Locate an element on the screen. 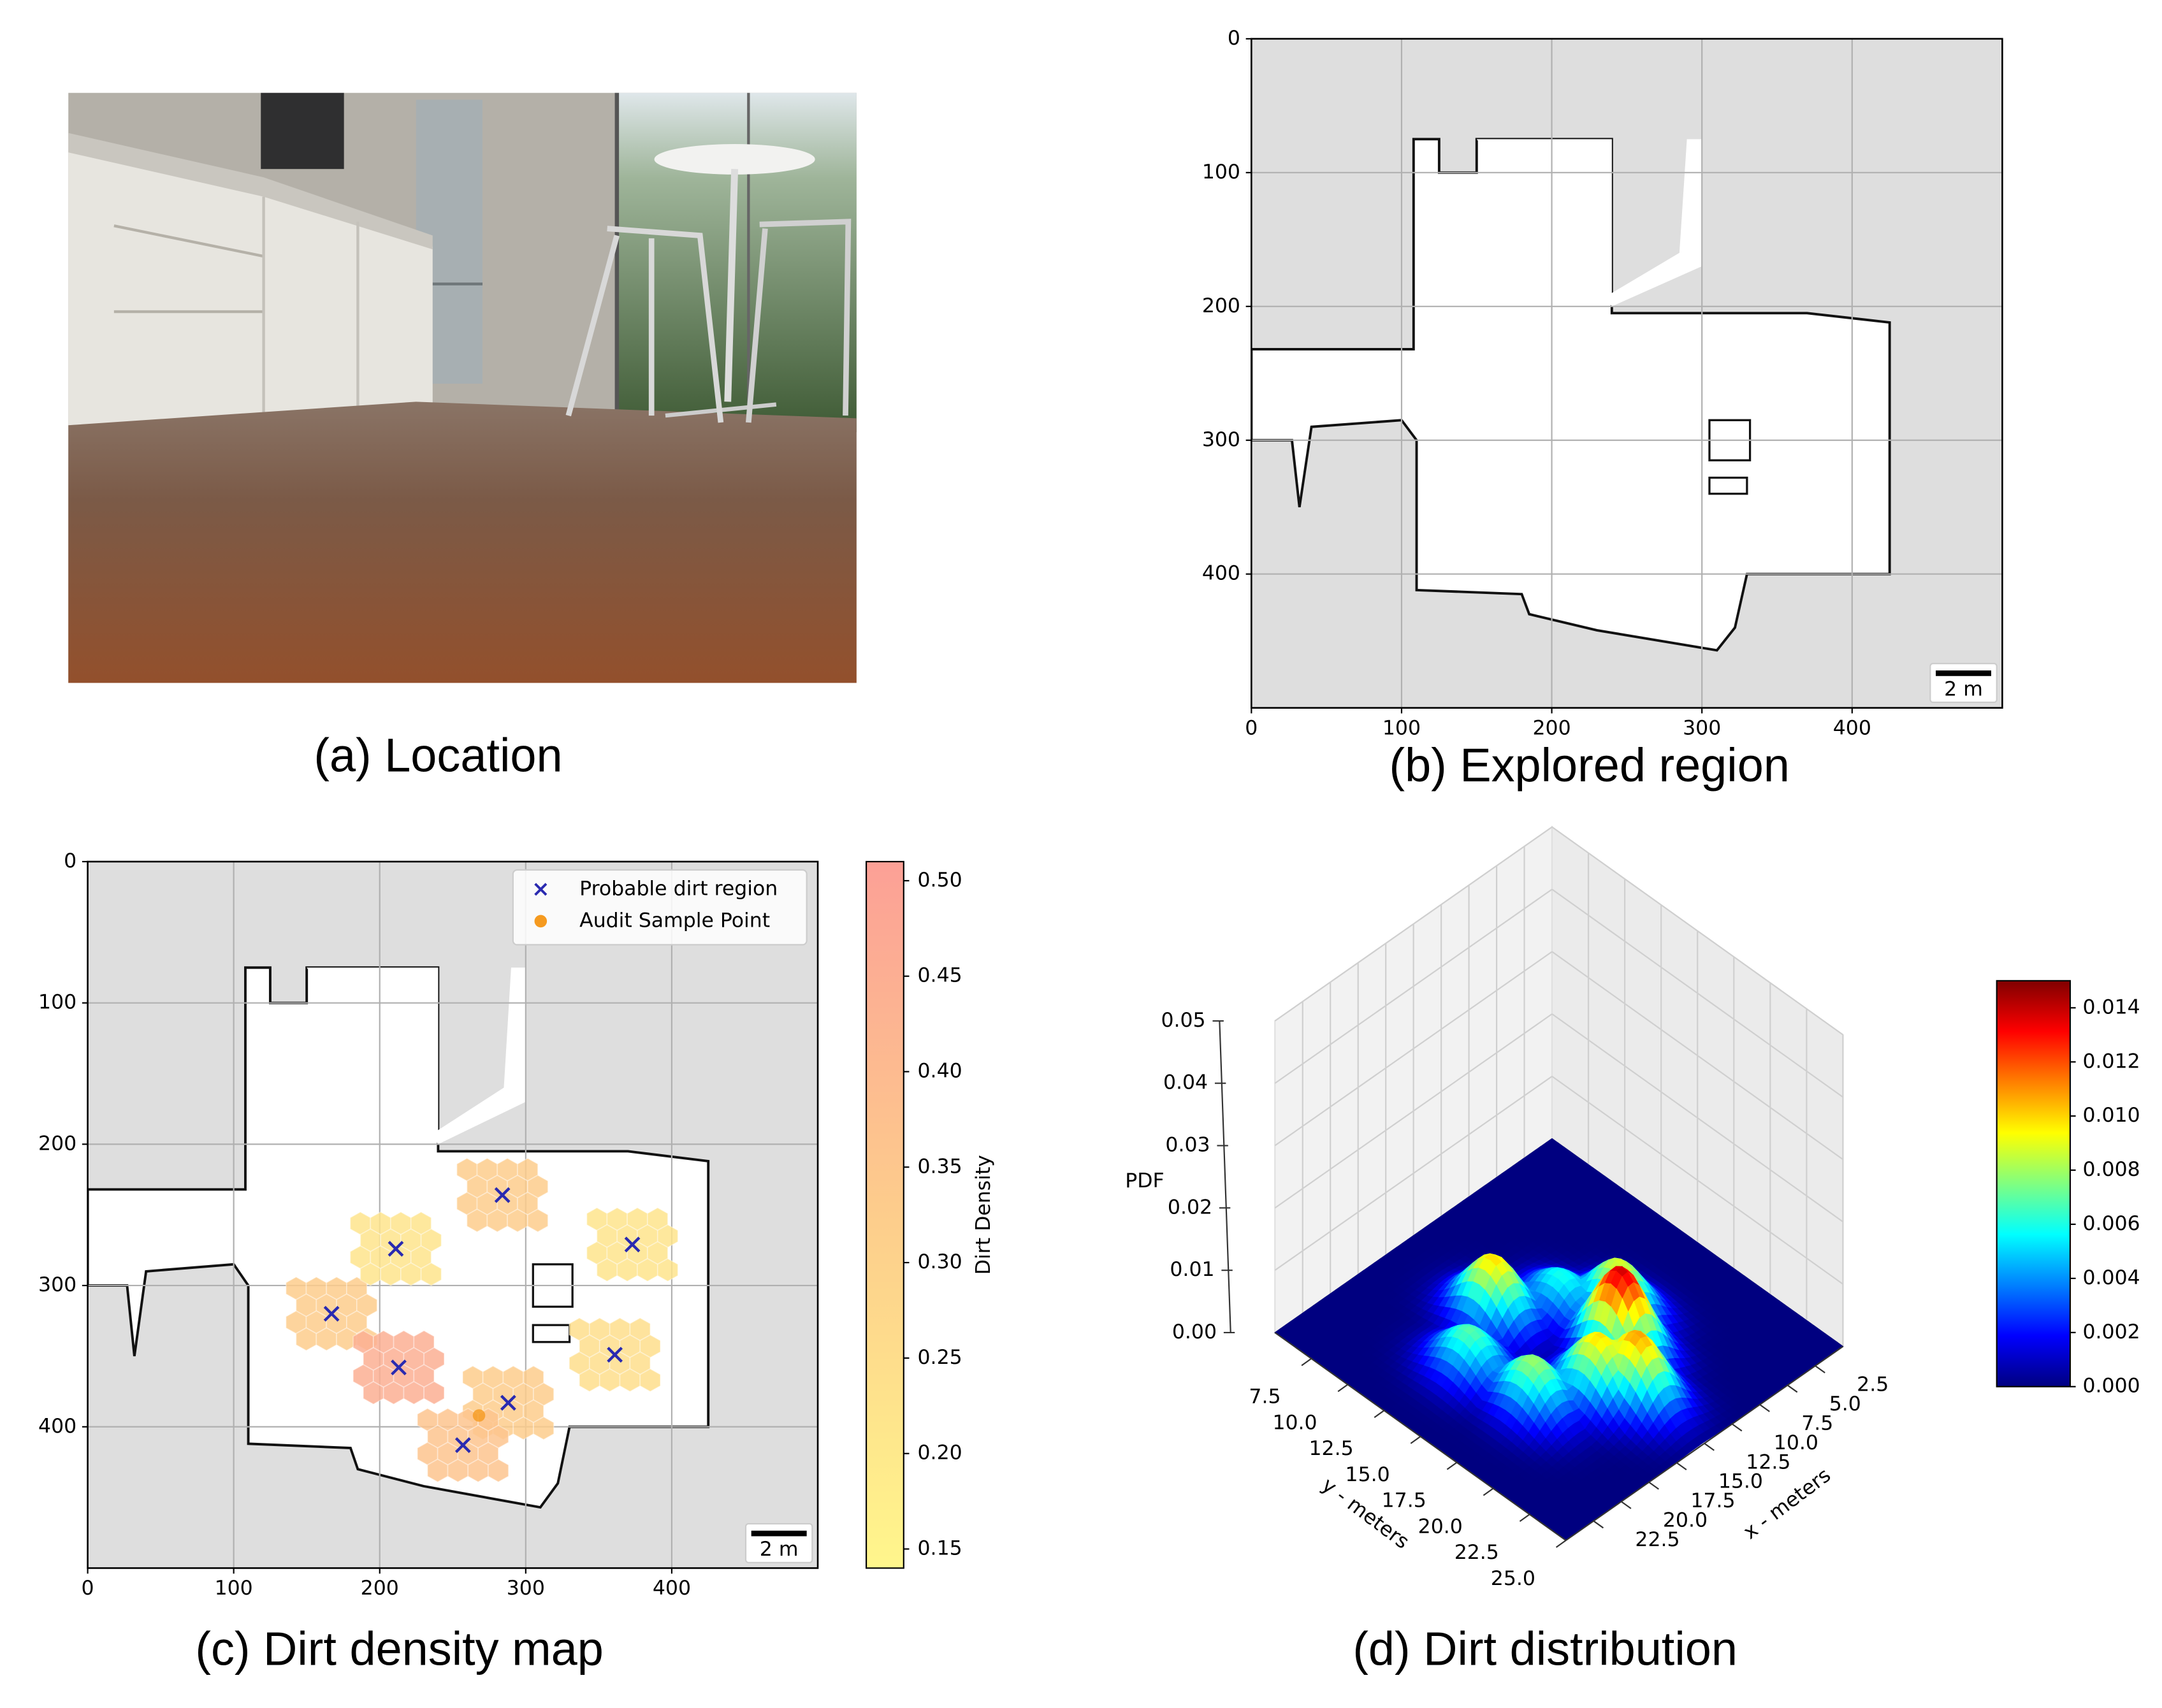 The height and width of the screenshot is (1708, 2162). colorbar-label: Dirt Density is located at coordinates (983, 1215).